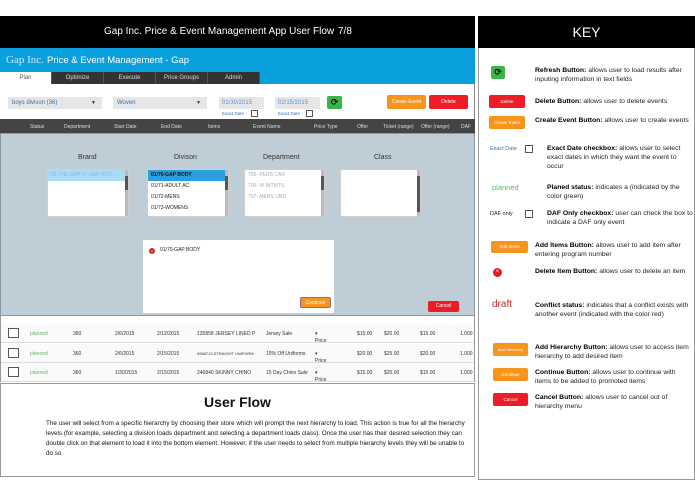  What do you see at coordinates (383, 157) in the screenshot?
I see `class-heading: Class` at bounding box center [383, 157].